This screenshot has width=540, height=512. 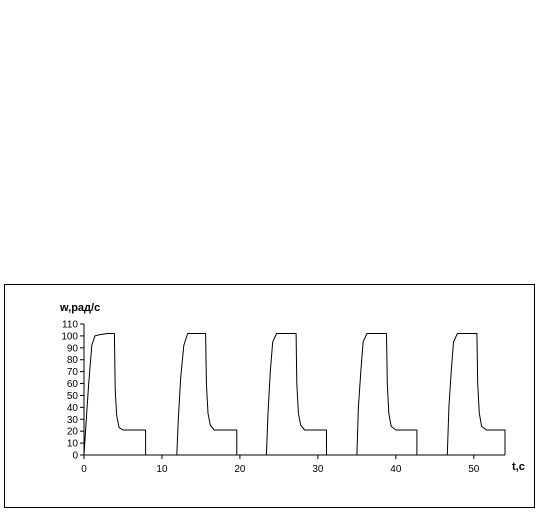 I want to click on x-axis-title: t,c, so click(x=518, y=467).